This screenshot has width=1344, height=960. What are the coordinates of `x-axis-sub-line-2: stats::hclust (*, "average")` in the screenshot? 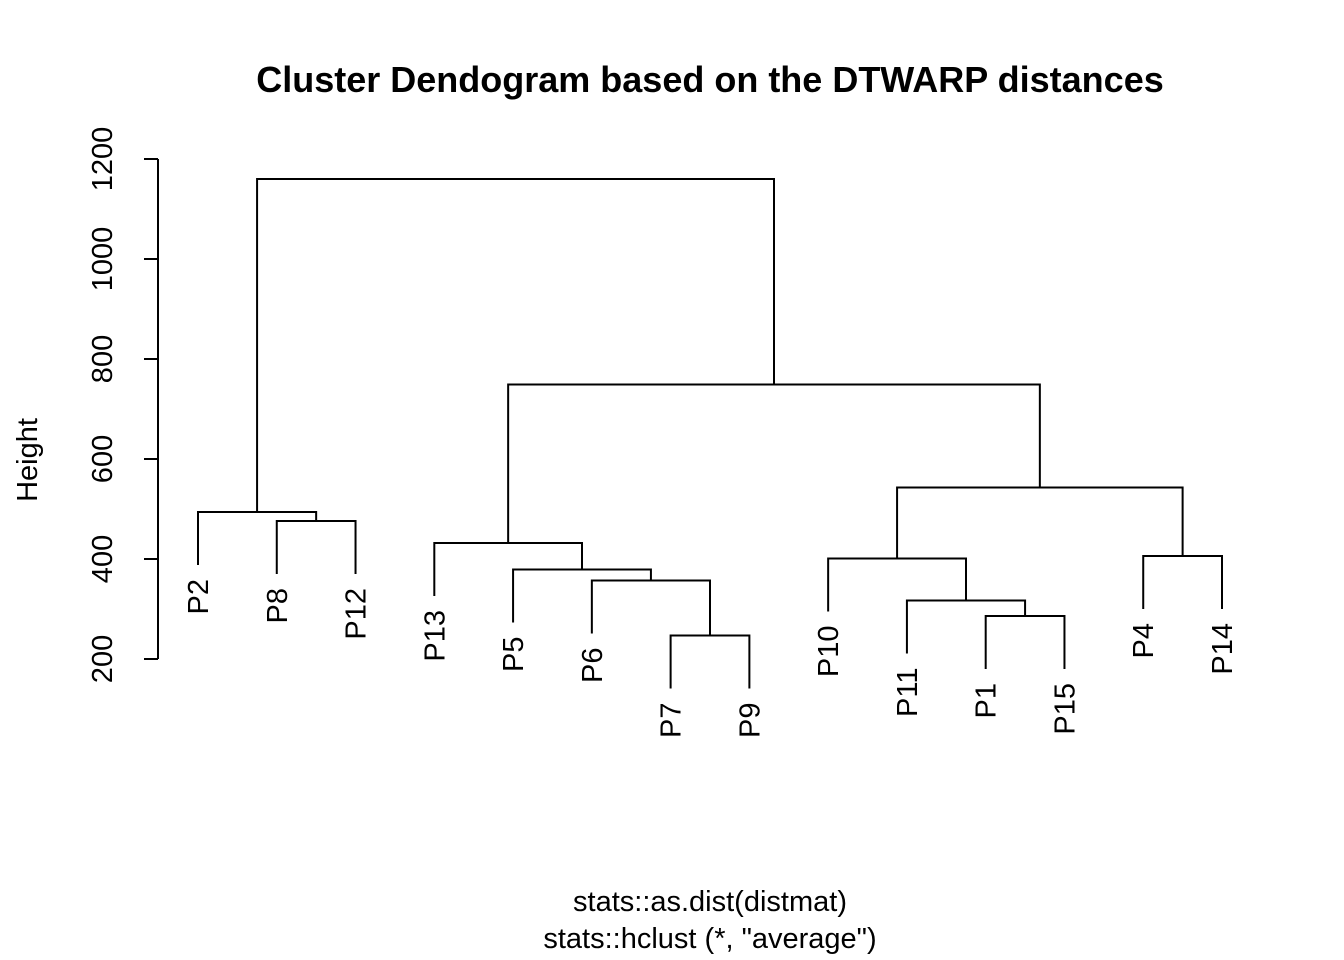 It's located at (709, 939).